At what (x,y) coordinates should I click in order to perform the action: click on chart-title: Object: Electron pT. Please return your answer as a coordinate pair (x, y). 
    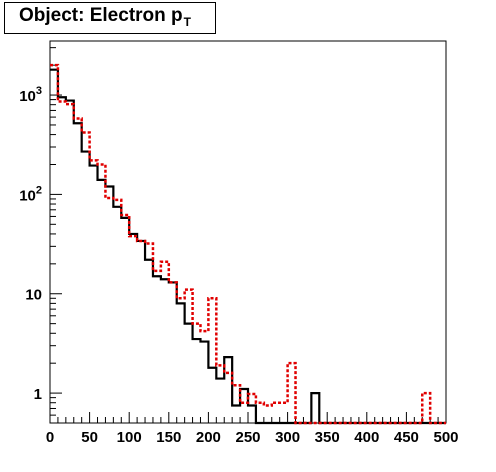
    Looking at the image, I should click on (105, 17).